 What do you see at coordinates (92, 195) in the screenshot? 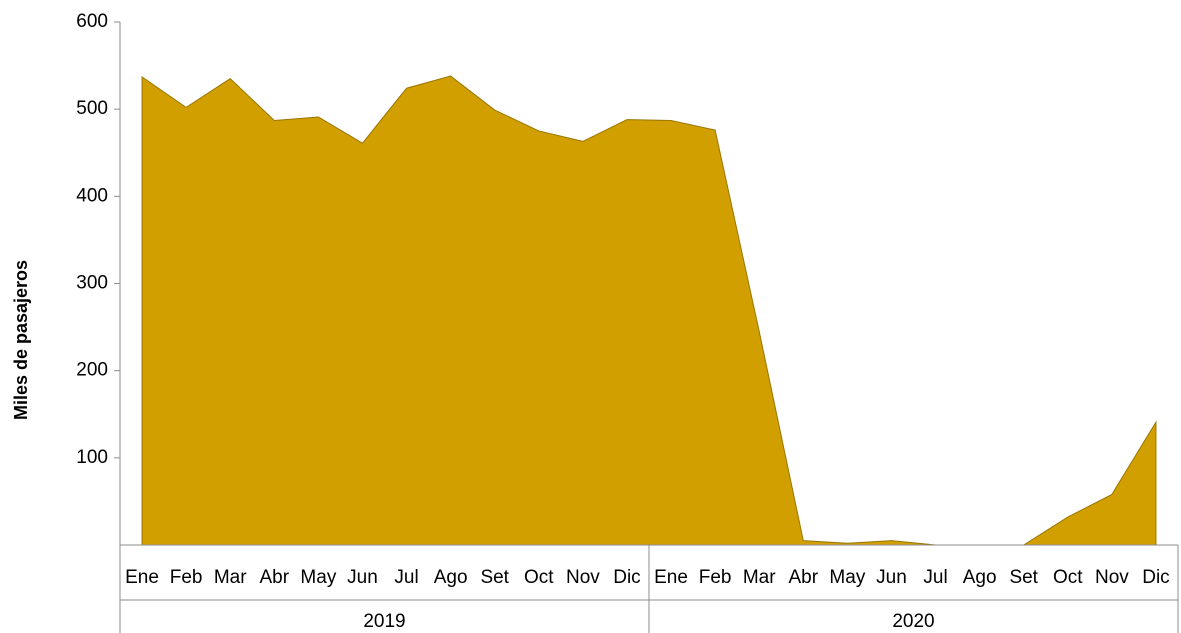
I see `y-tick-label: 400` at bounding box center [92, 195].